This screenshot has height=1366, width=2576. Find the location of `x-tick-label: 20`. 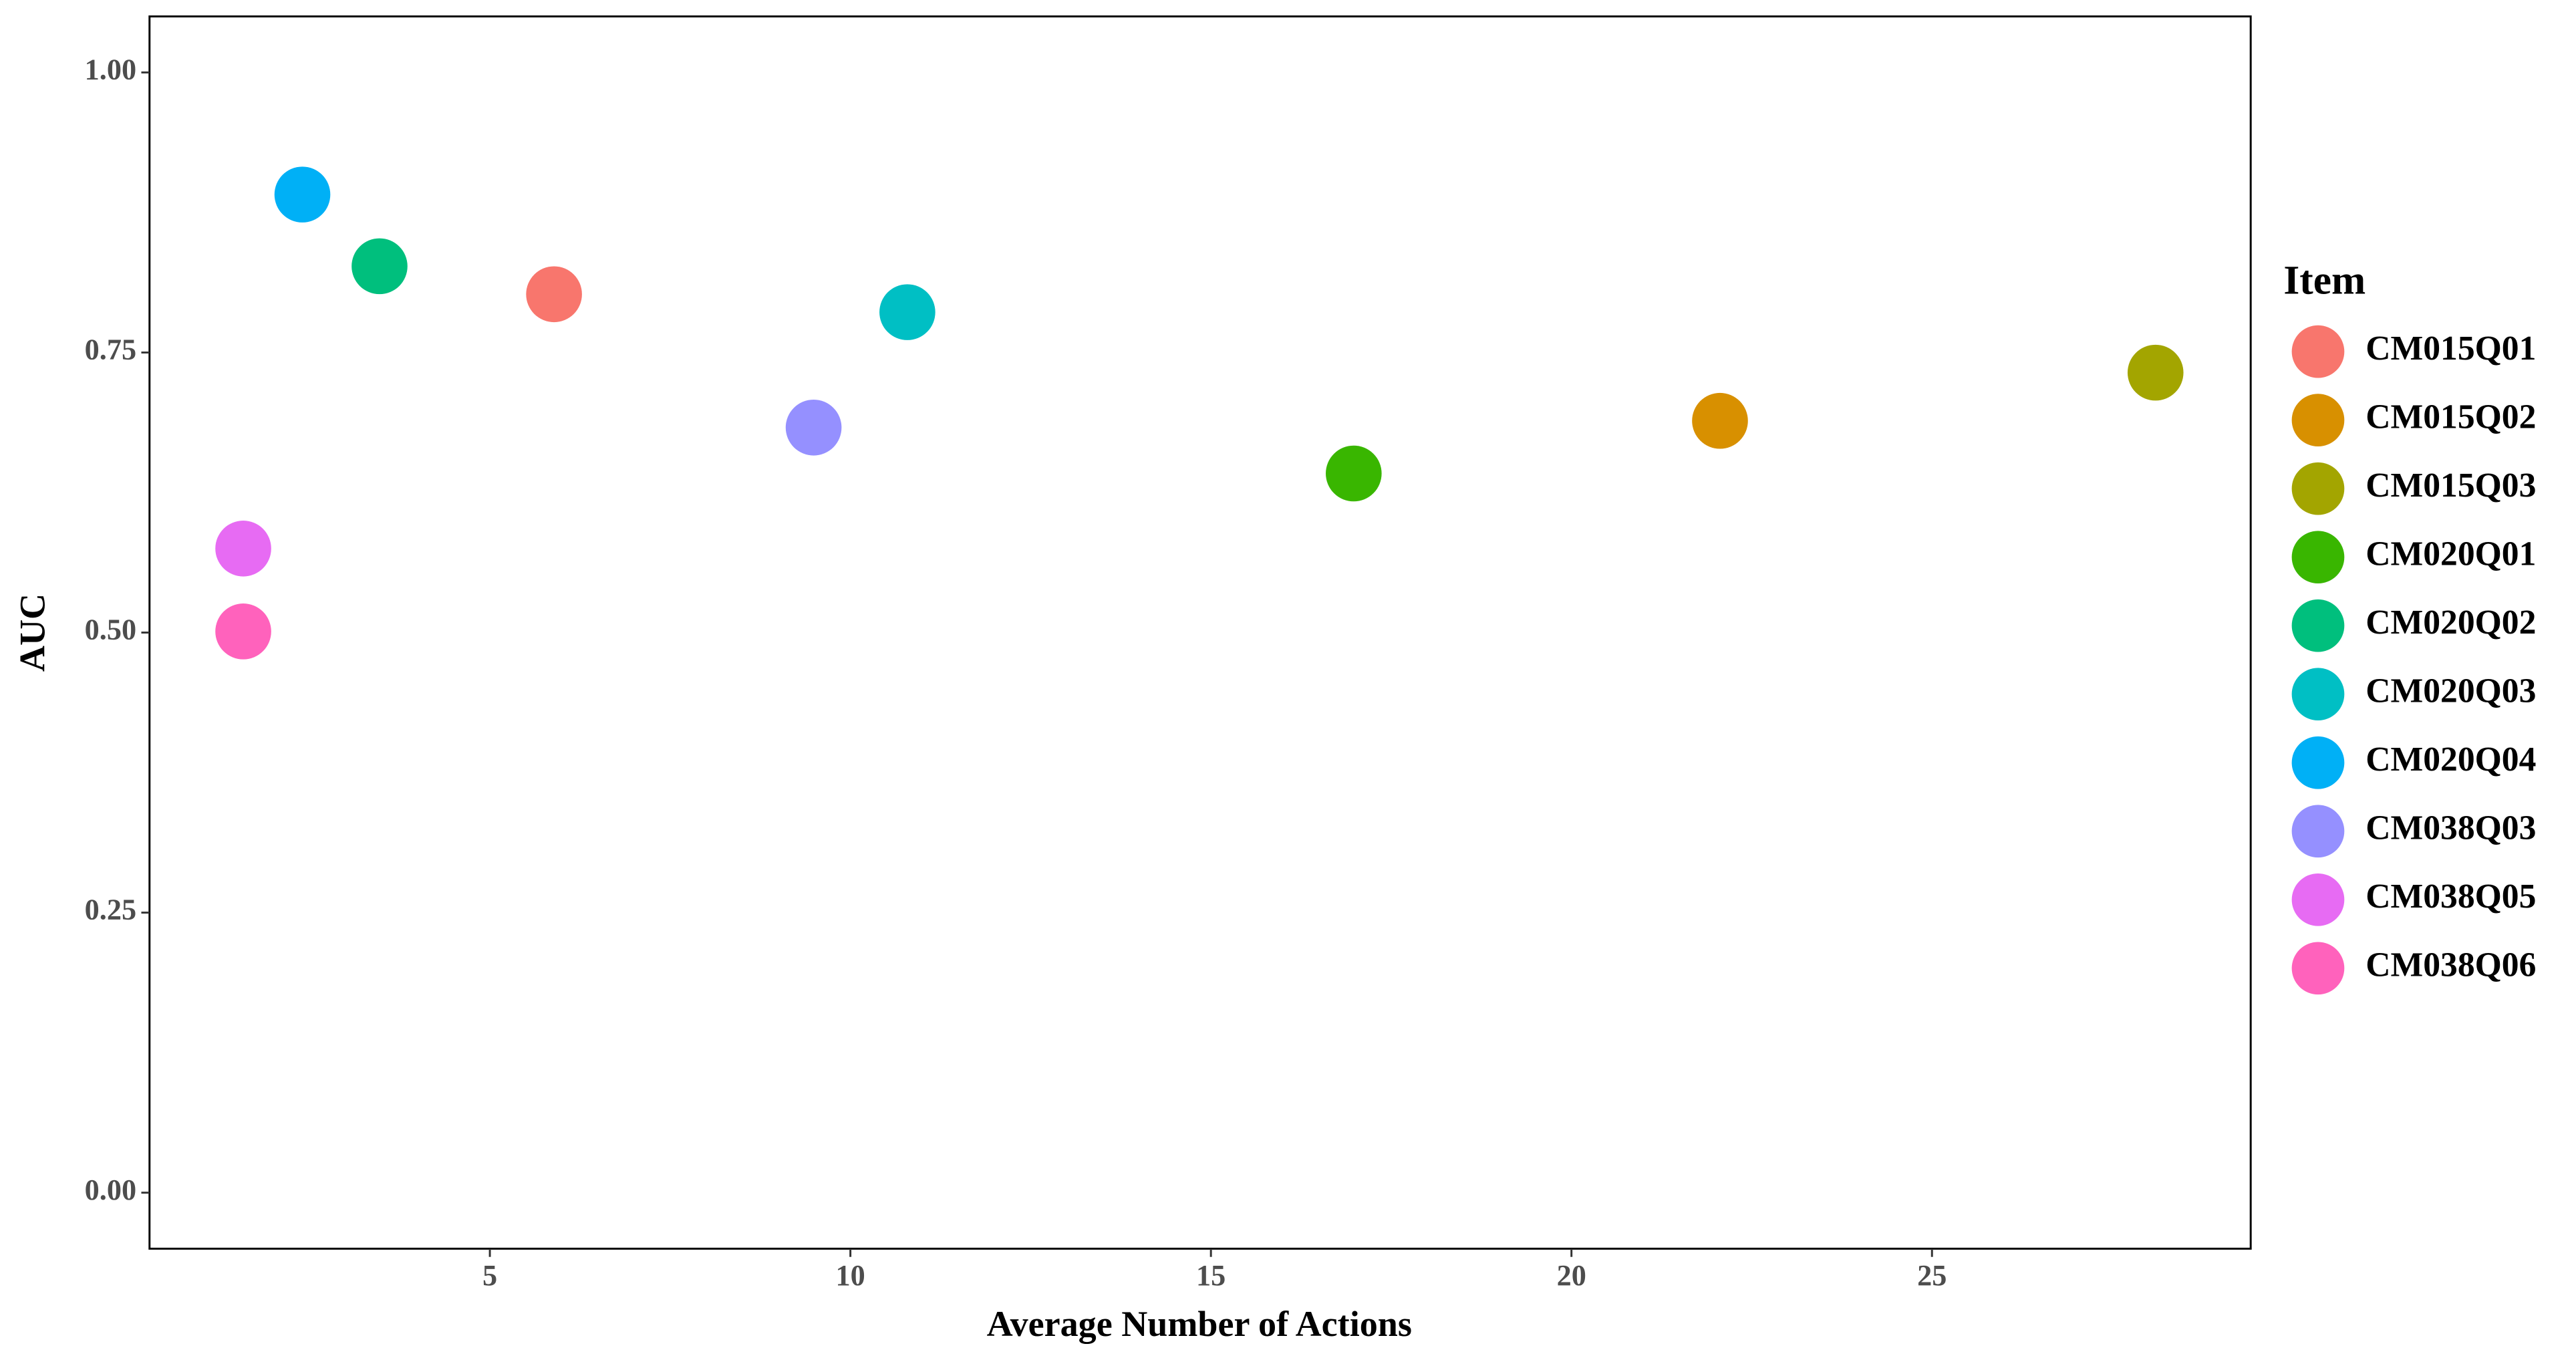

x-tick-label: 20 is located at coordinates (1571, 1275).